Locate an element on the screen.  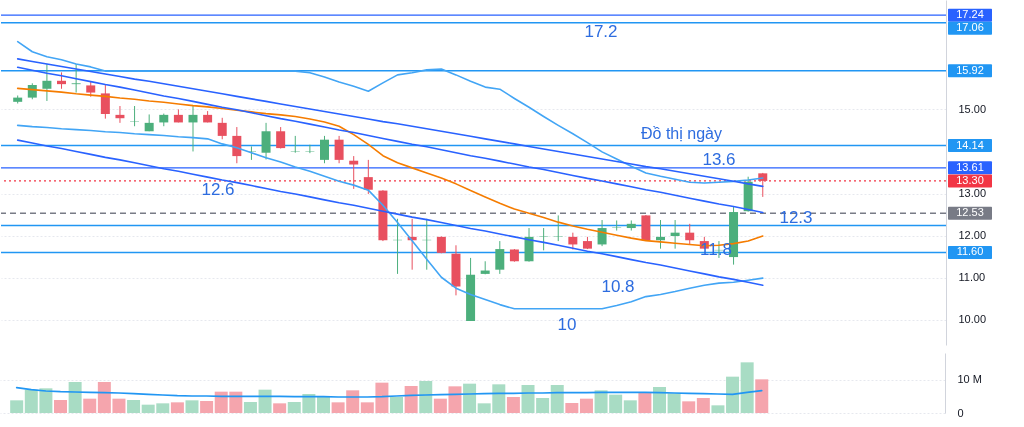
ref-line-label: 17.24 is located at coordinates (970, 14).